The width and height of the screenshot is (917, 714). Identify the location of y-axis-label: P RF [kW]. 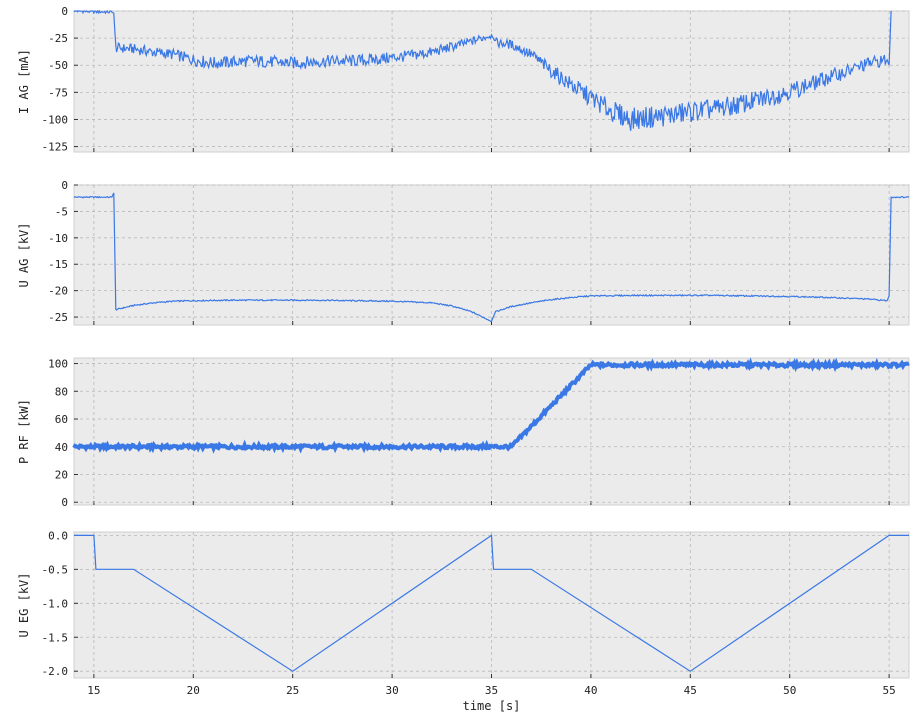
(24, 431).